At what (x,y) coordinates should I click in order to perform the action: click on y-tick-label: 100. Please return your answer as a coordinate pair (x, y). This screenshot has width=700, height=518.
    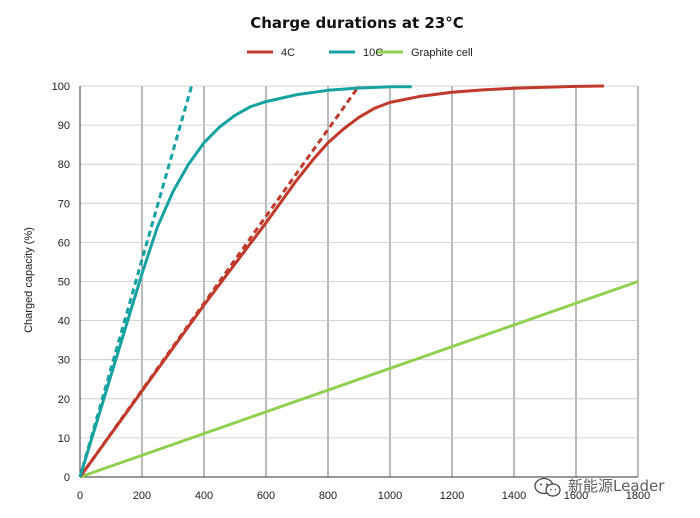
    Looking at the image, I should click on (61, 87).